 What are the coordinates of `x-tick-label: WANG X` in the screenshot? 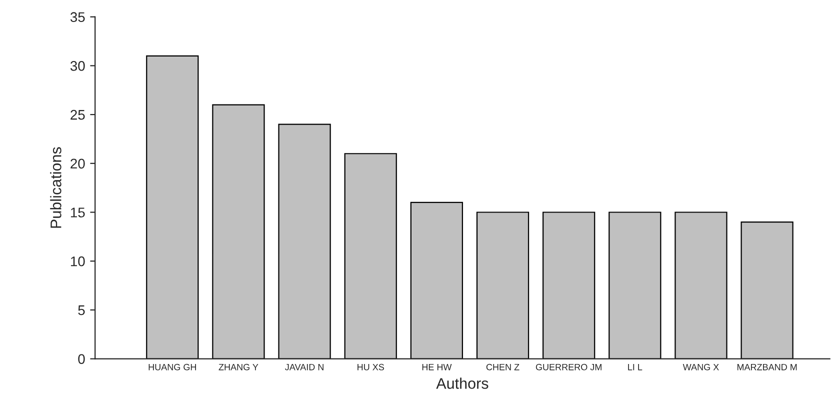 It's located at (700, 367).